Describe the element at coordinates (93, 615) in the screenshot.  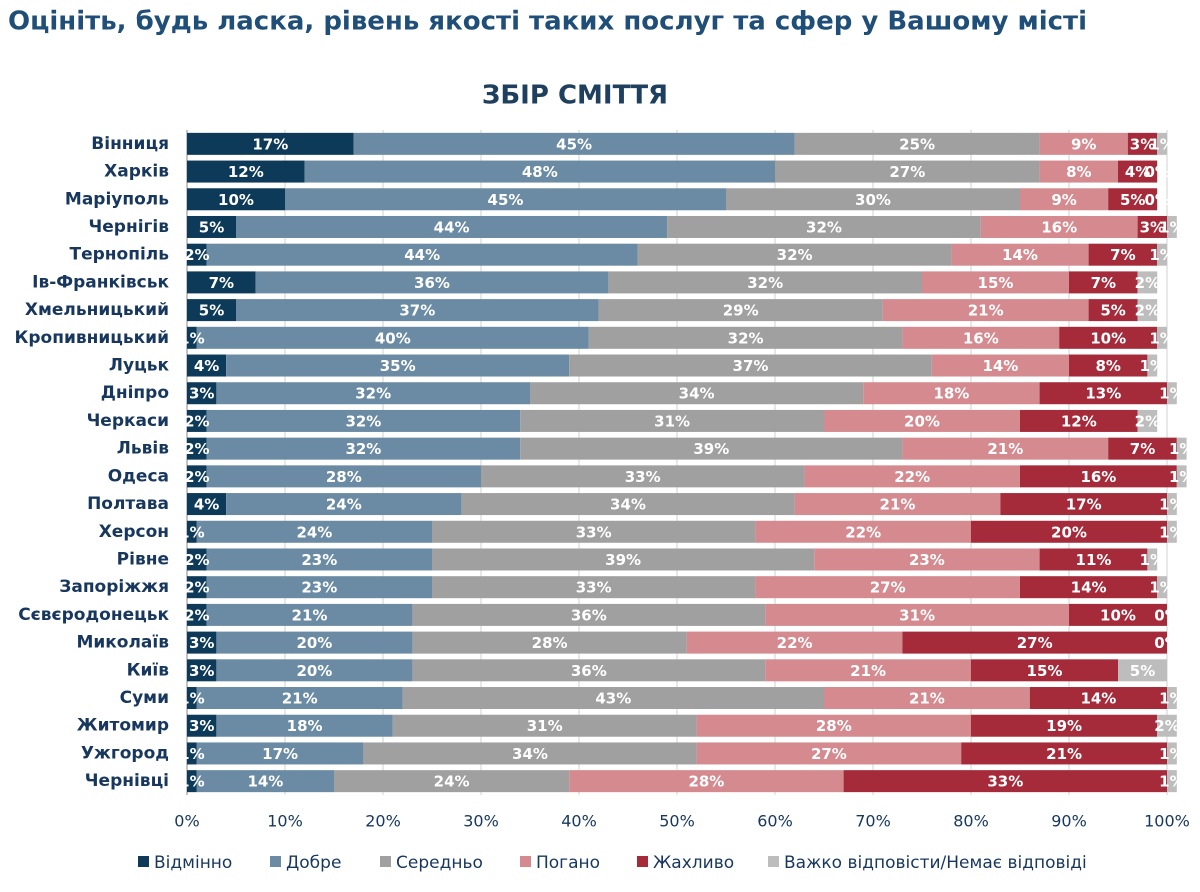
I see `y-tick-label: Сєвєродонецьк` at that location.